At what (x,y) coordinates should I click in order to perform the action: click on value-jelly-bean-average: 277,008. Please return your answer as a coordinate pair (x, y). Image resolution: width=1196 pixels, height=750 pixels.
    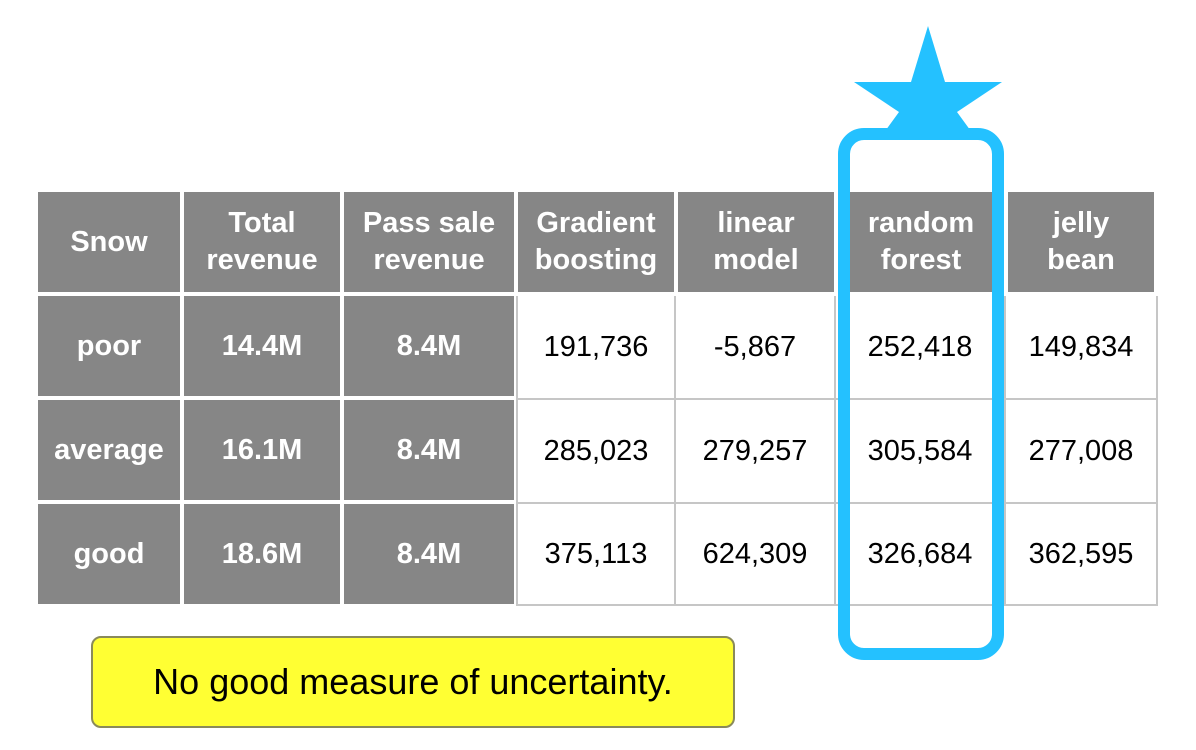
    Looking at the image, I should click on (1082, 452).